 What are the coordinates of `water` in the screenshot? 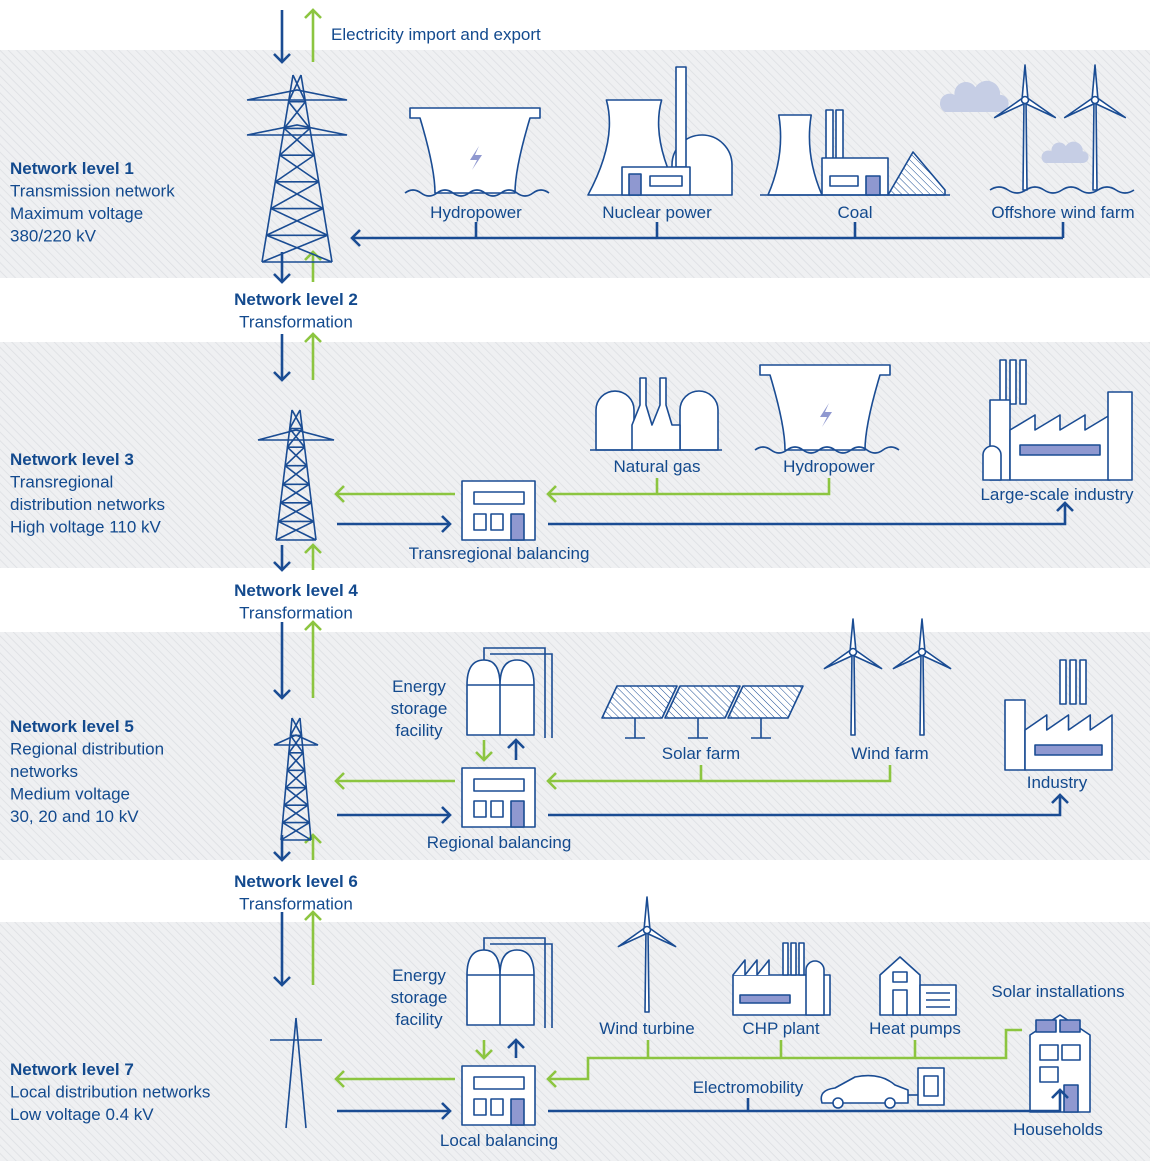 It's located at (477, 193).